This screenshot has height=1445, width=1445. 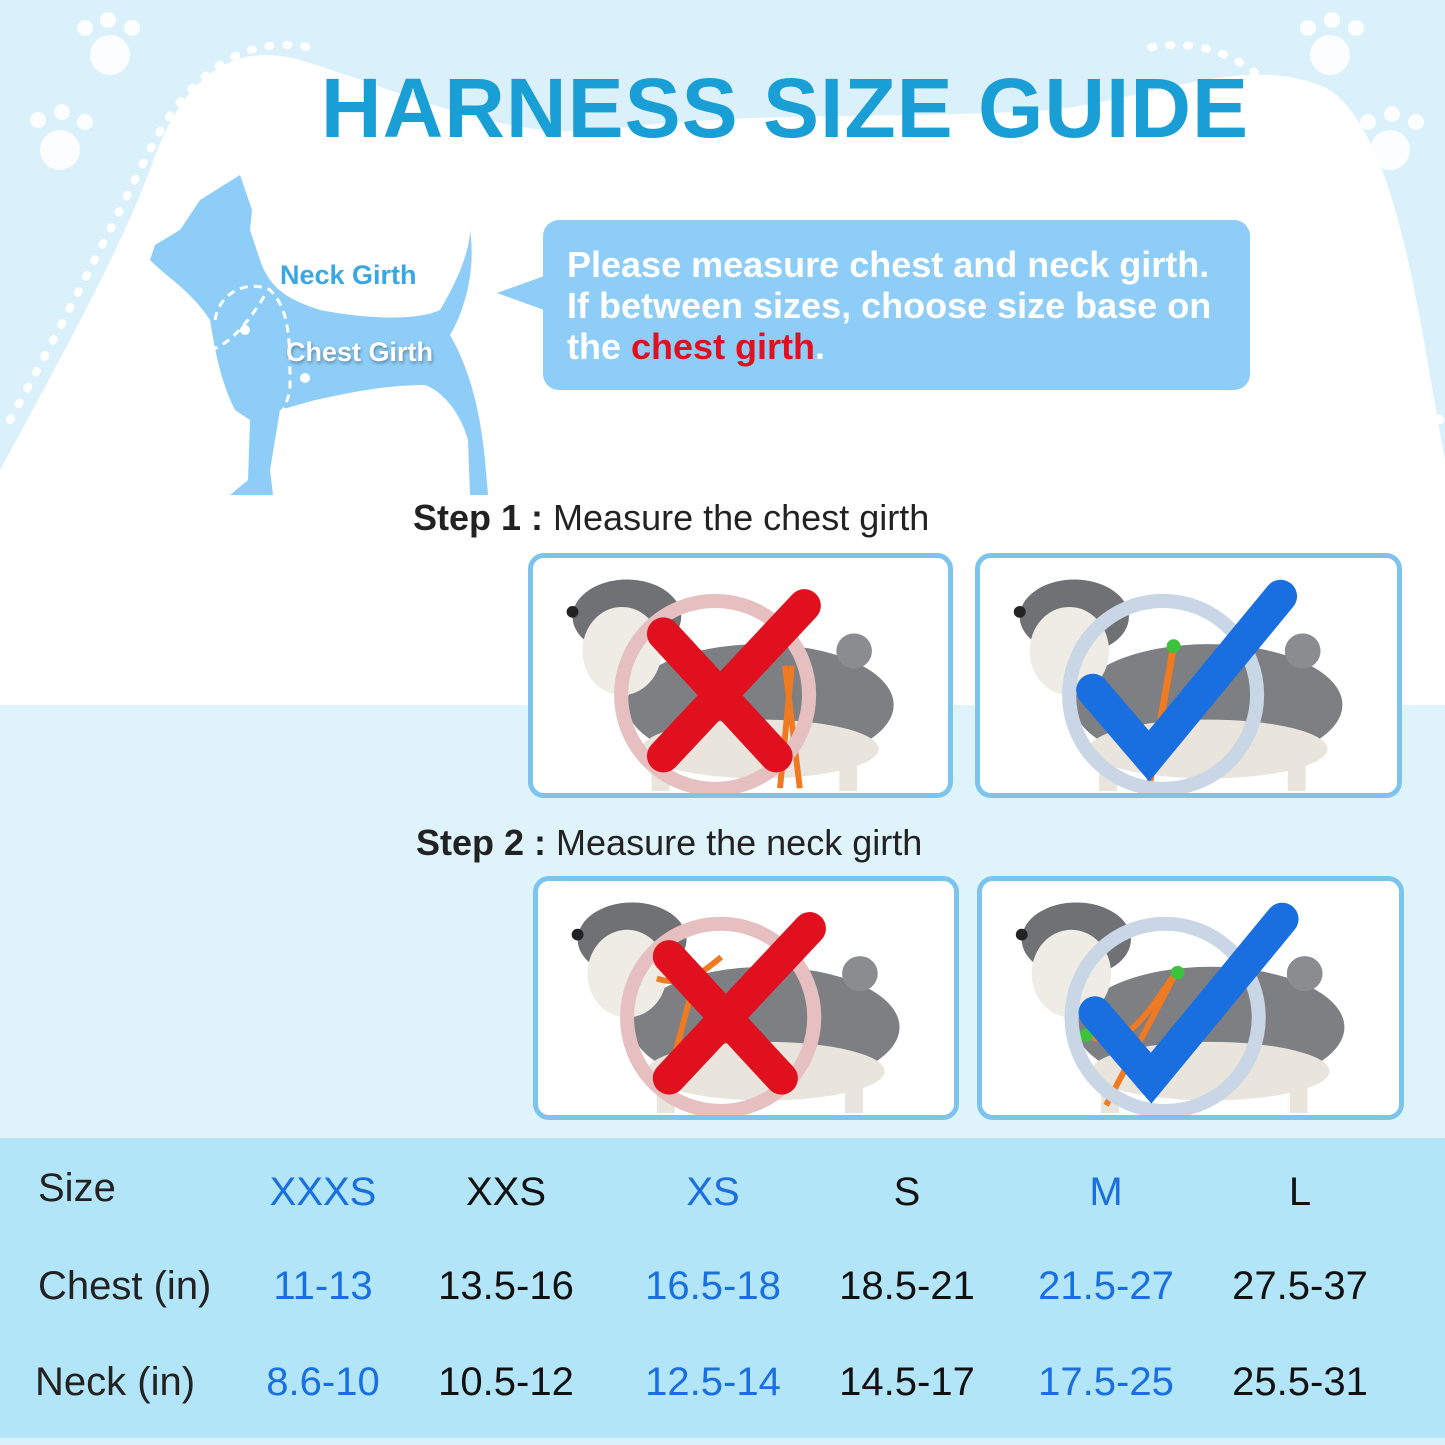 I want to click on instruction-line-3-suffix: ., so click(x=820, y=346).